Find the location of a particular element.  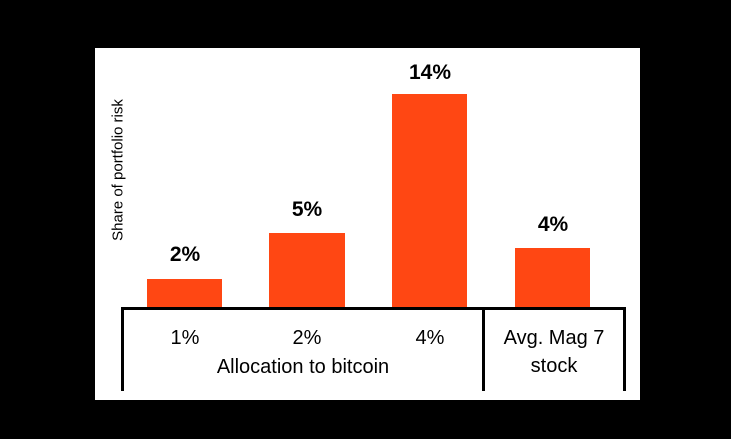

group-divider is located at coordinates (483, 349).